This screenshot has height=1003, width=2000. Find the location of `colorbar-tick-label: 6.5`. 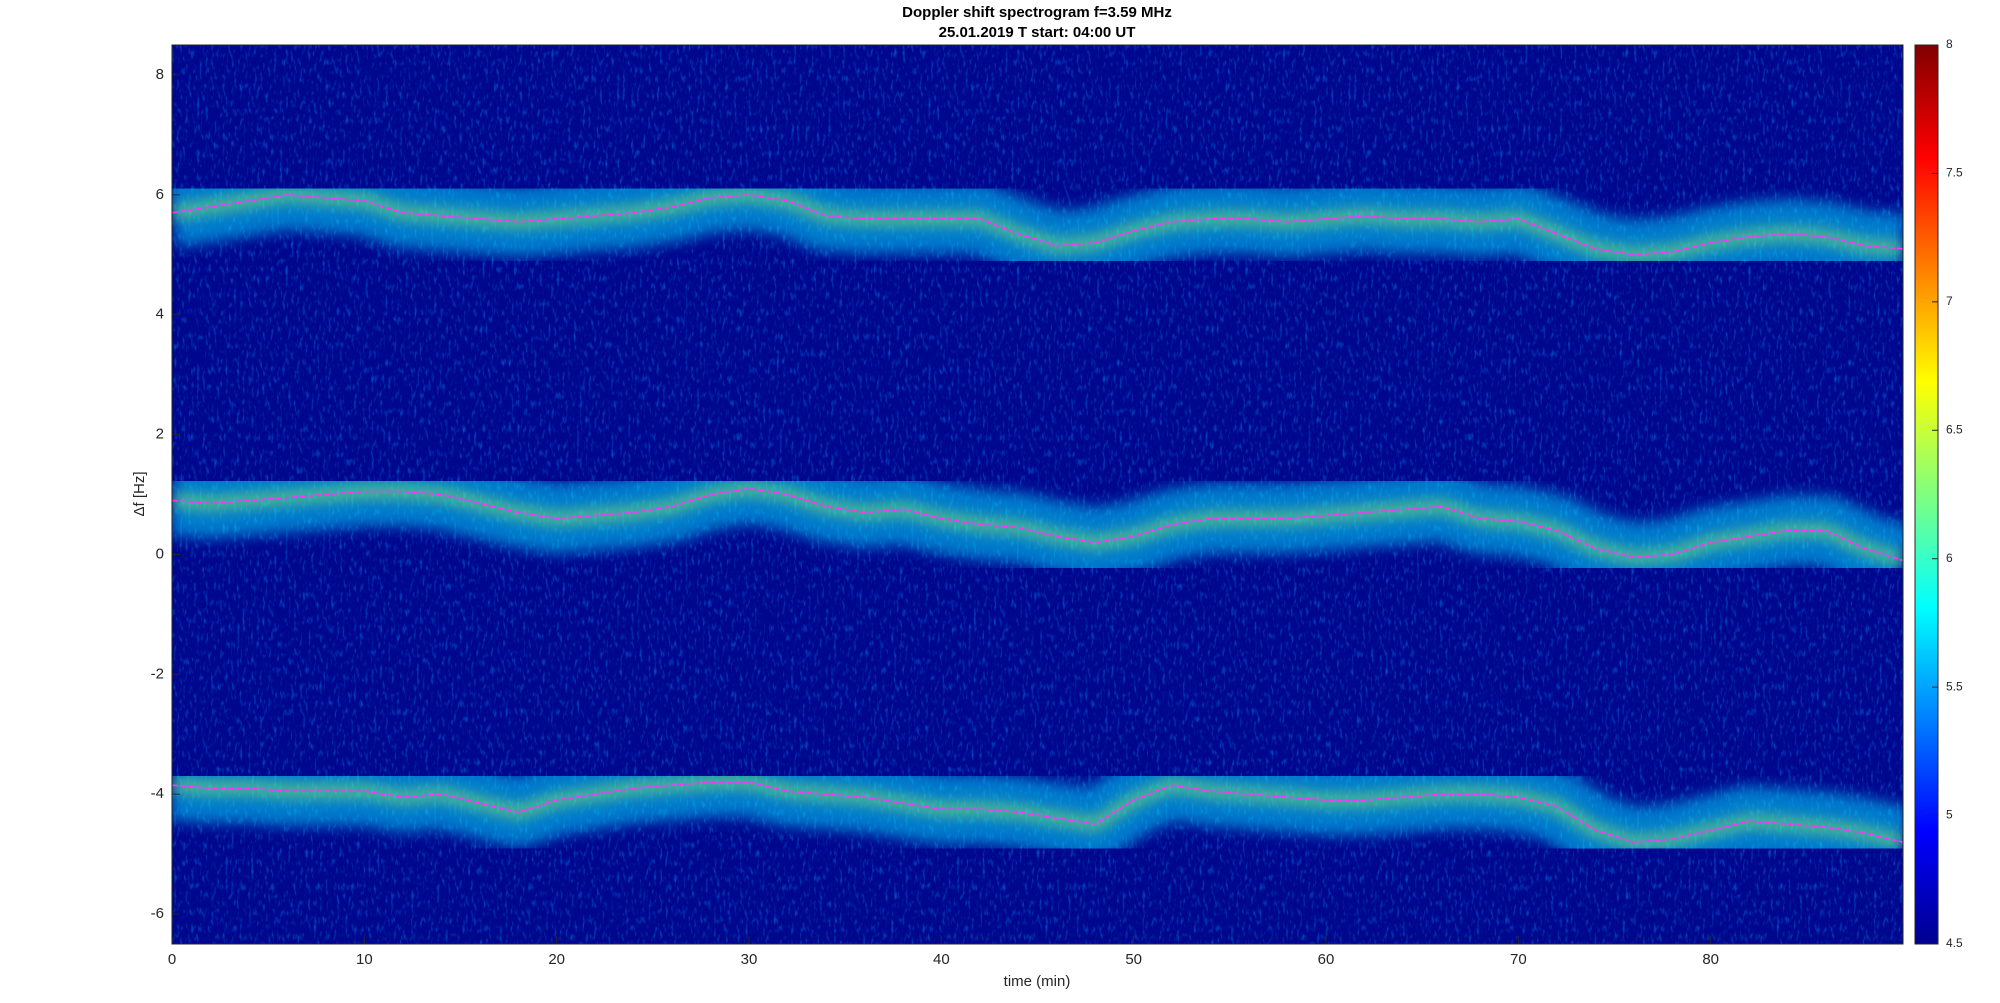

colorbar-tick-label: 6.5 is located at coordinates (1954, 429).